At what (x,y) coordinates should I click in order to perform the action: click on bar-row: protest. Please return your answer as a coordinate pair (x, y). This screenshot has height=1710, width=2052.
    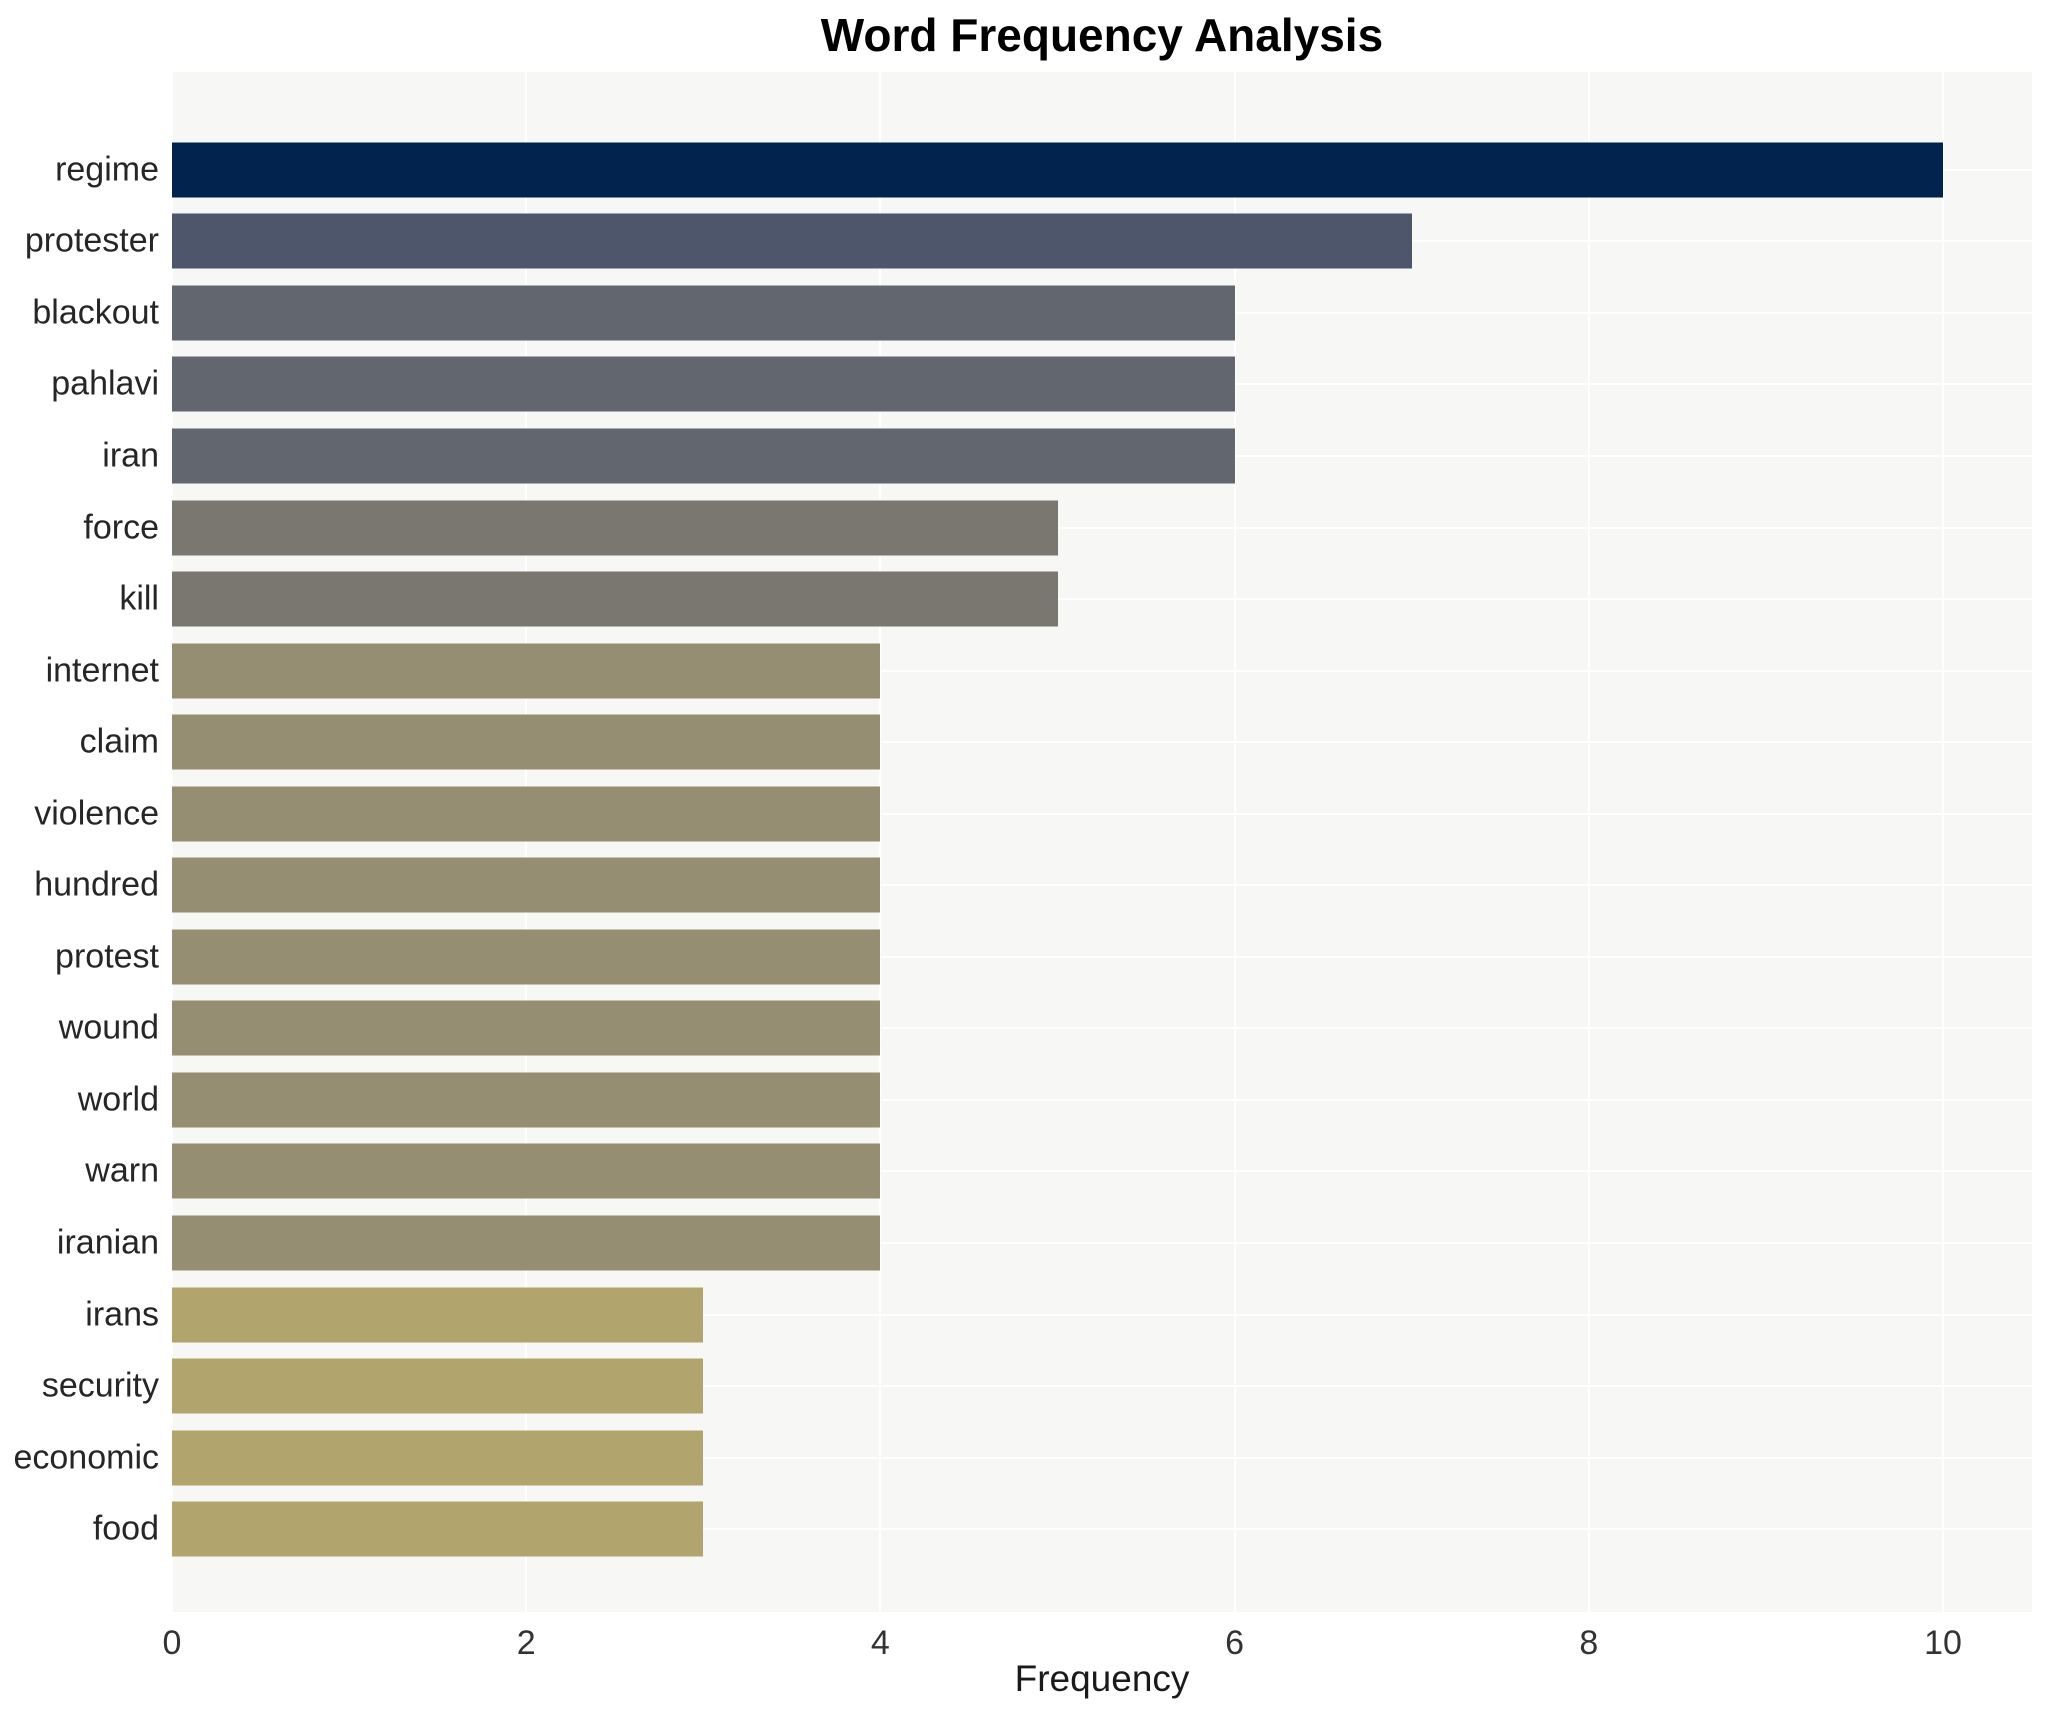
    Looking at the image, I should click on (1043, 957).